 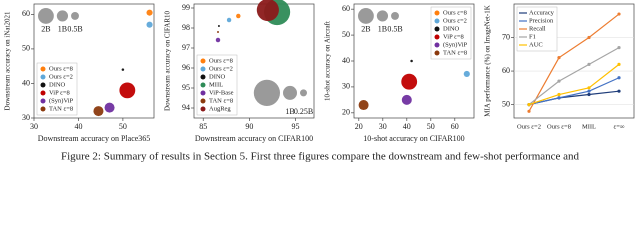 What do you see at coordinates (220, 108) in the screenshot?
I see `legend-label: AugReg` at bounding box center [220, 108].